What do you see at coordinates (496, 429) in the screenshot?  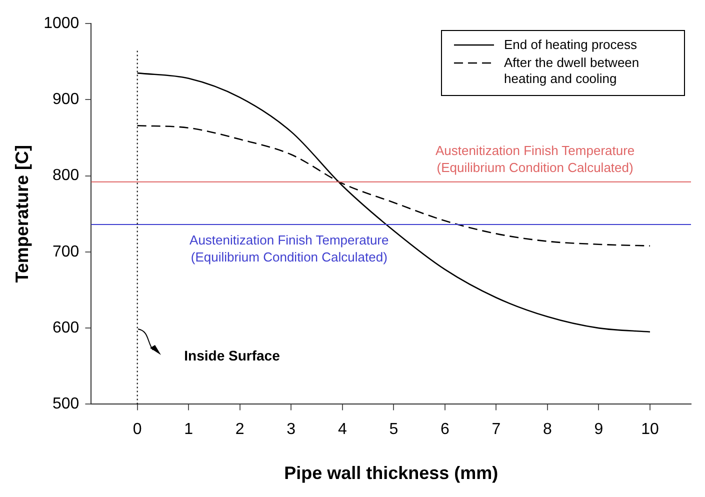 I see `x-tick-label: 7` at bounding box center [496, 429].